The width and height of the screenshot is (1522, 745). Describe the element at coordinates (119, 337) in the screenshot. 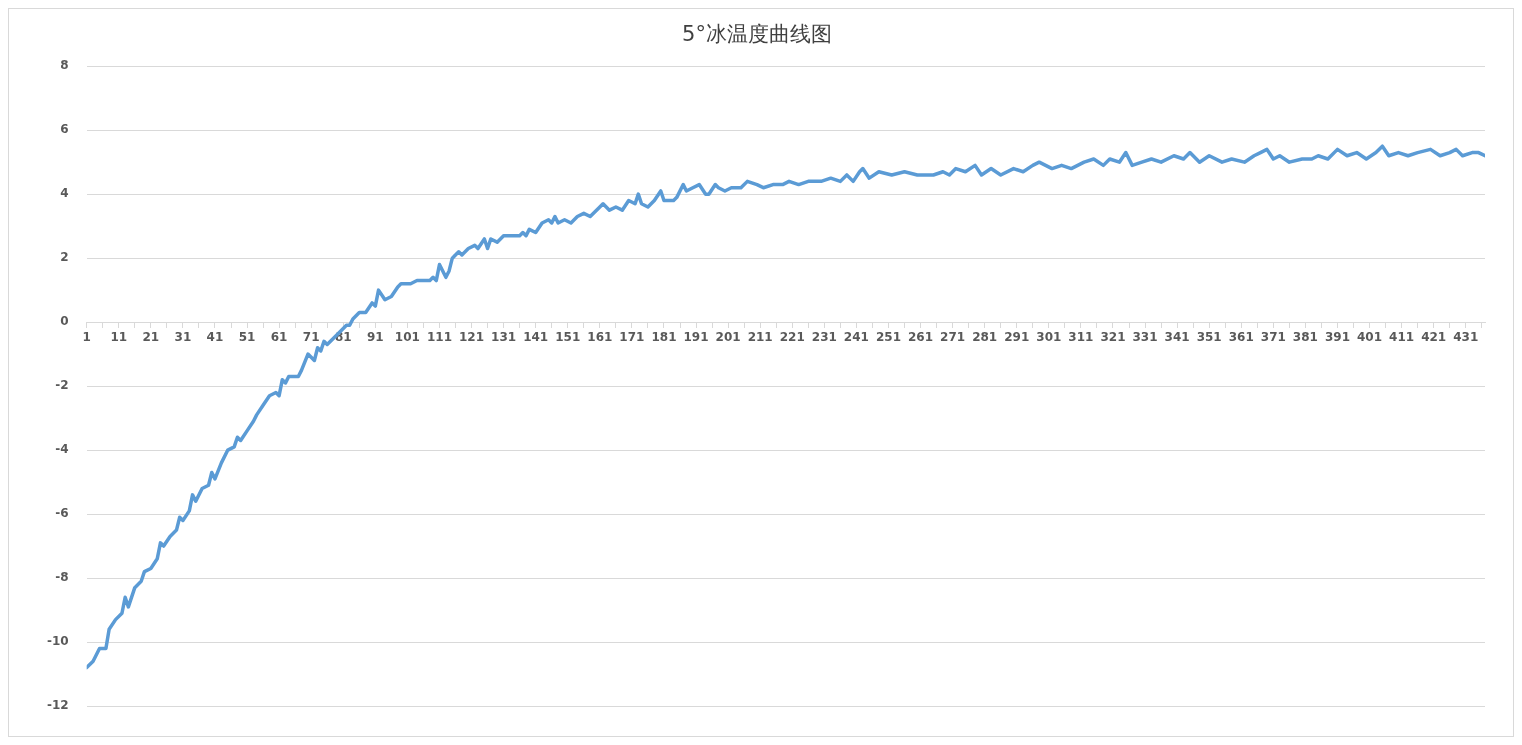

I see `x-tick-label: 11` at that location.